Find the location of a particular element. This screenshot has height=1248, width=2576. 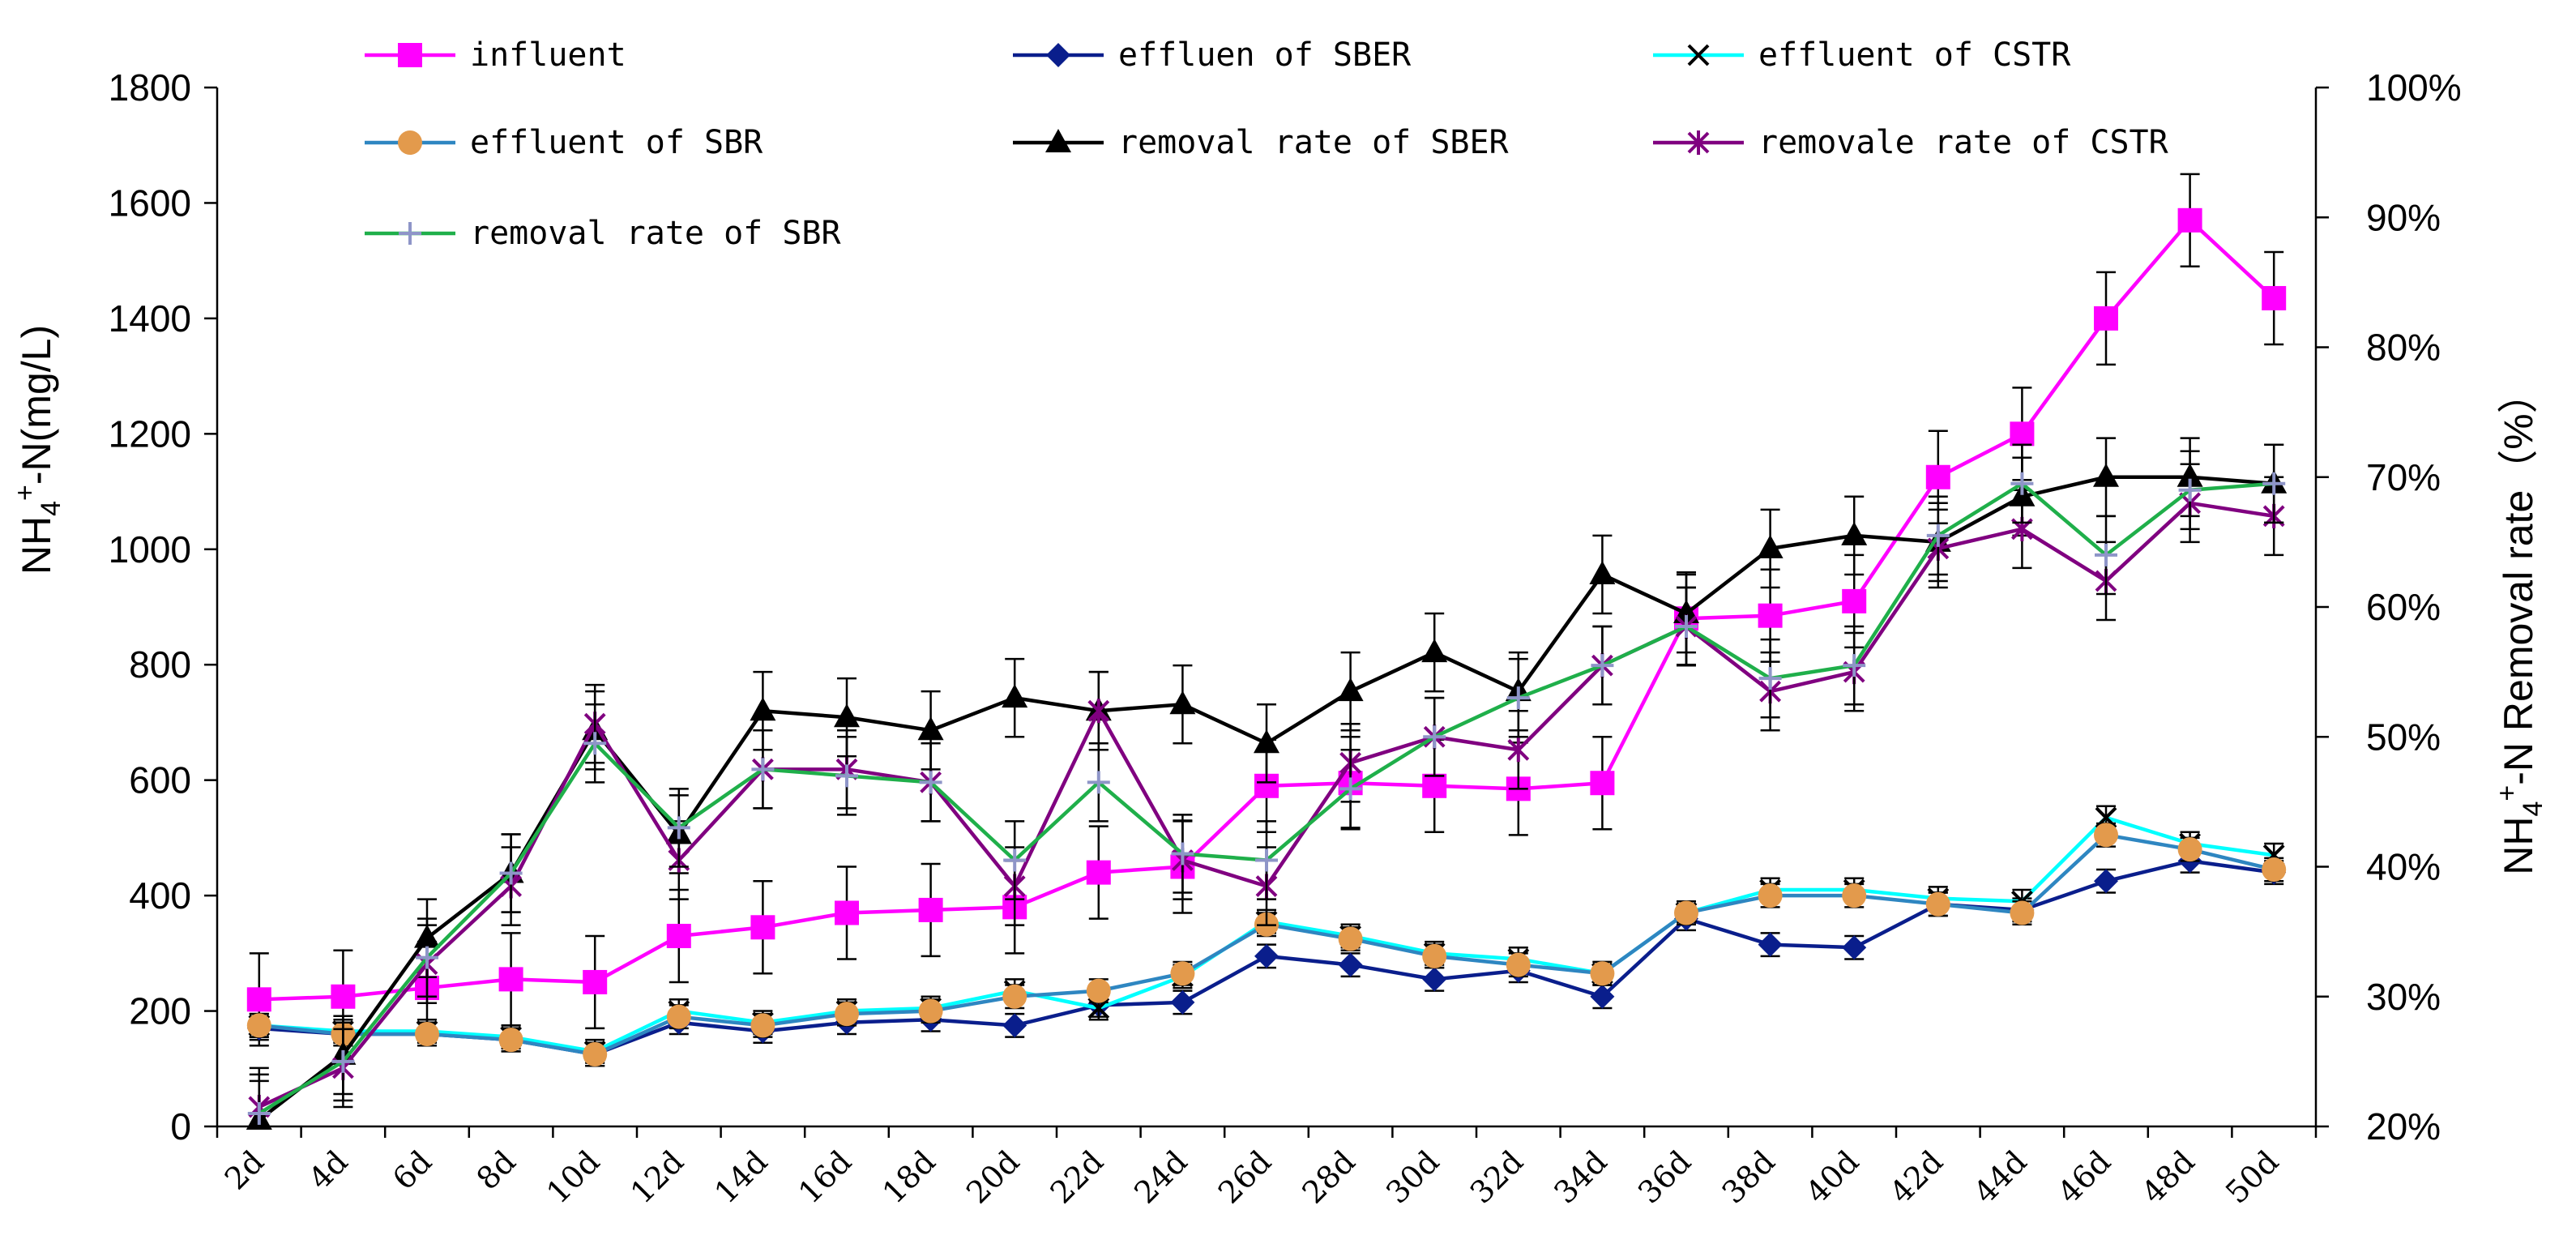

legend-item: effluen of SBER is located at coordinates (1212, 55).